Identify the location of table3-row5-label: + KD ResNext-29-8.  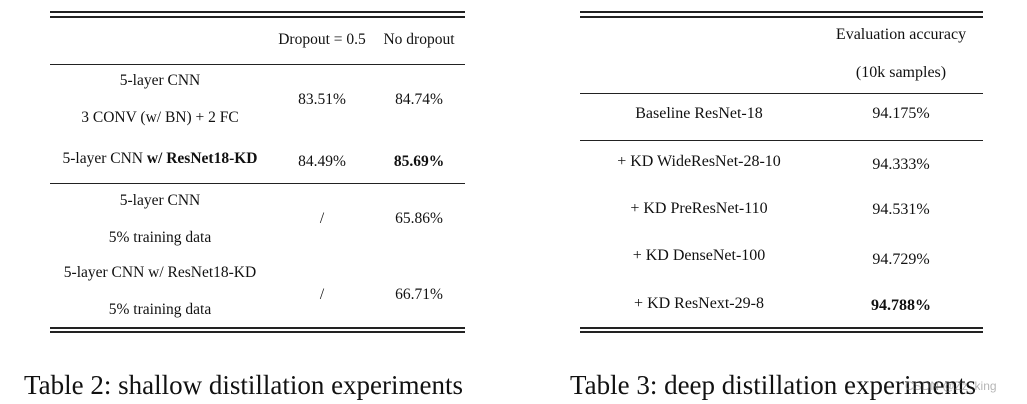
(699, 303).